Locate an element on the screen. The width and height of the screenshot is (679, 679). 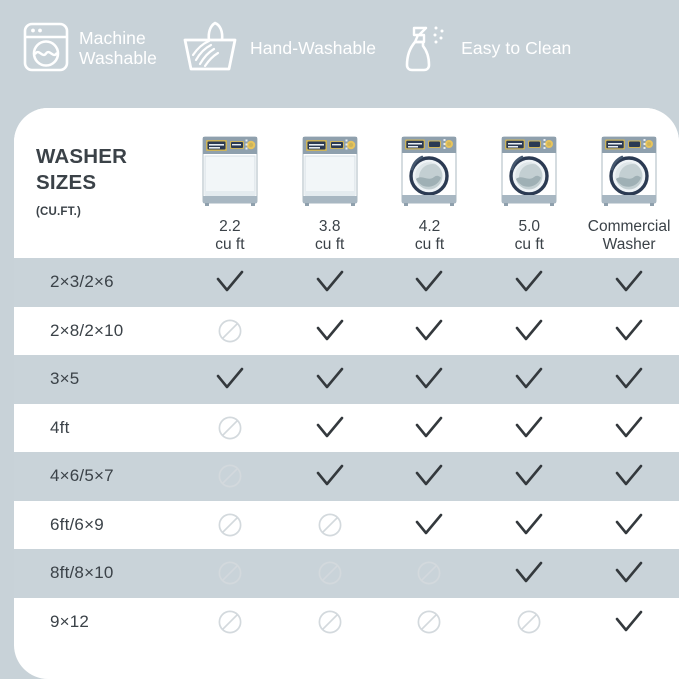
page-title: WASHER SIZES (CU.FT.) is located at coordinates (97, 183).